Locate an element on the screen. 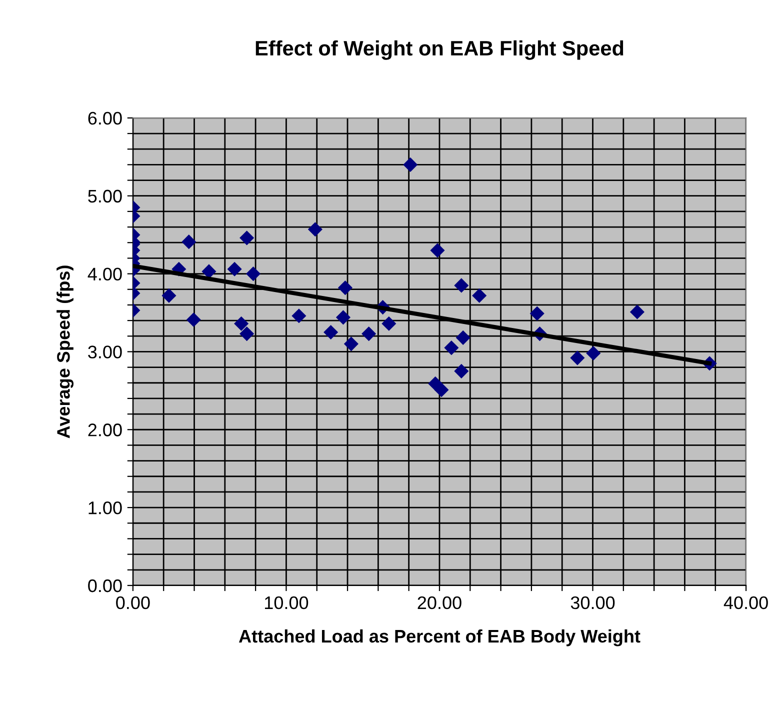 This screenshot has width=782, height=702. x-tick-label: 0.00 is located at coordinates (133, 603).